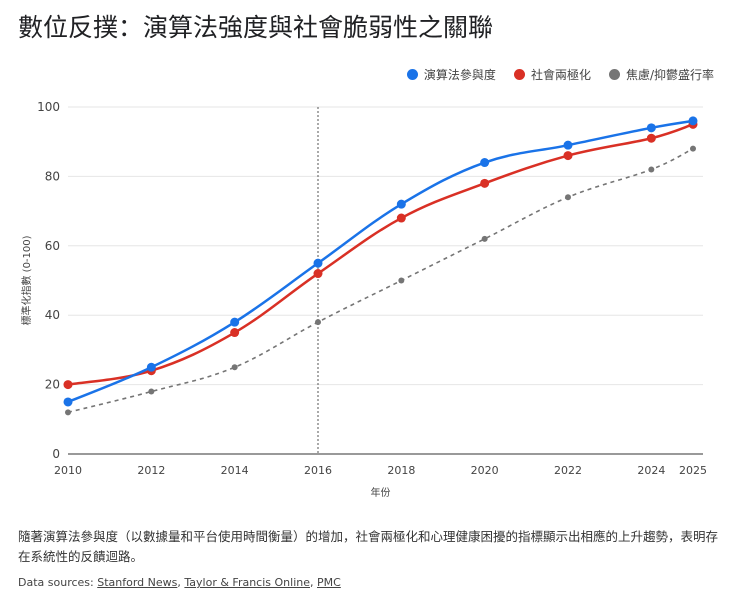  Describe the element at coordinates (381, 492) in the screenshot. I see `x-axis-label: 年份` at that location.